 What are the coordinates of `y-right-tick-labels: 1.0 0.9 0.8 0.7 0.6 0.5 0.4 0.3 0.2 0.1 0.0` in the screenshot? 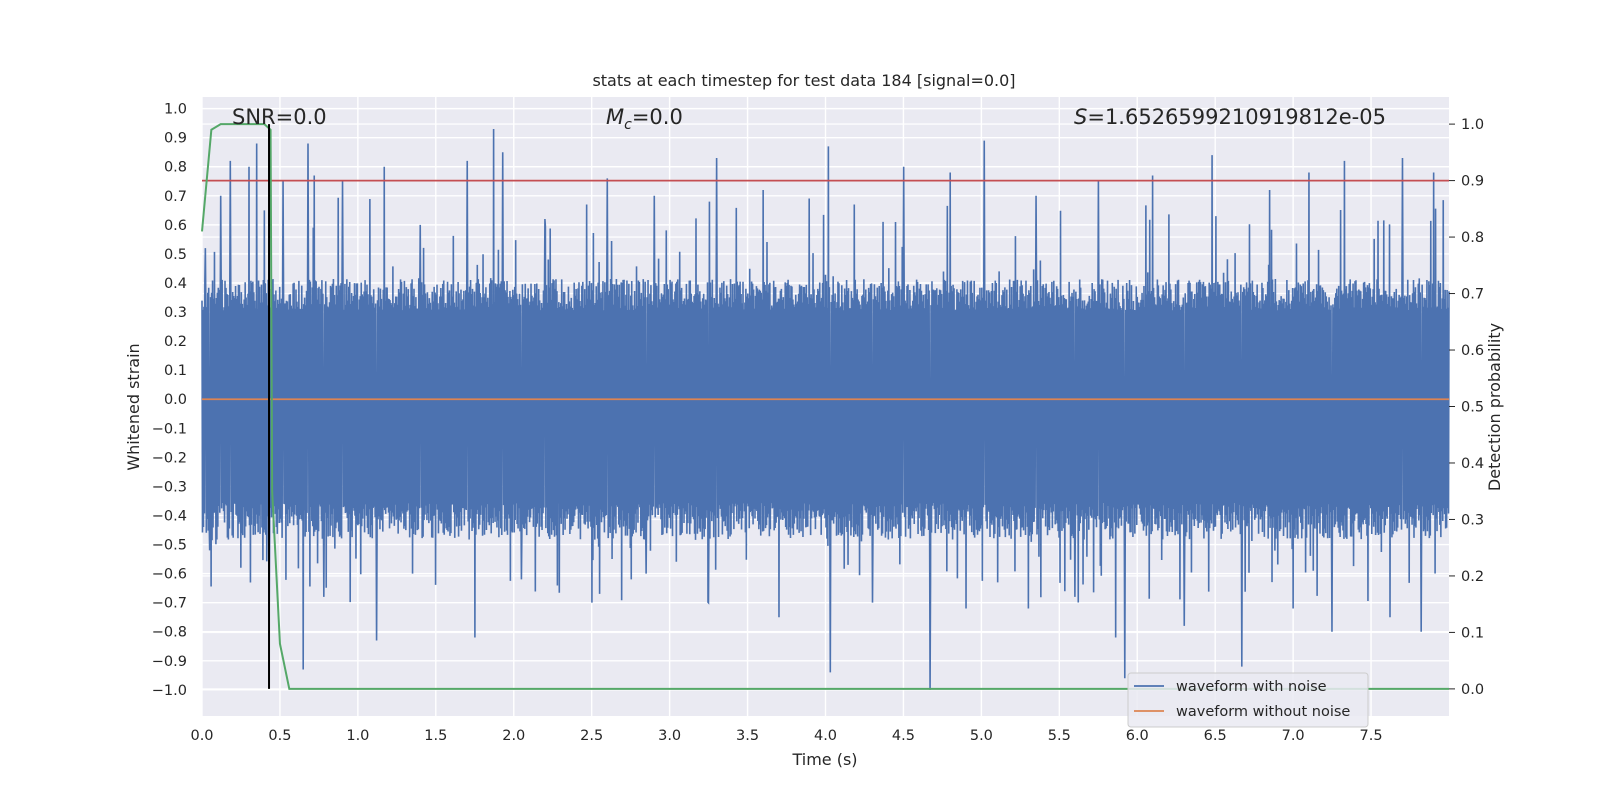 It's located at (1466, 407).